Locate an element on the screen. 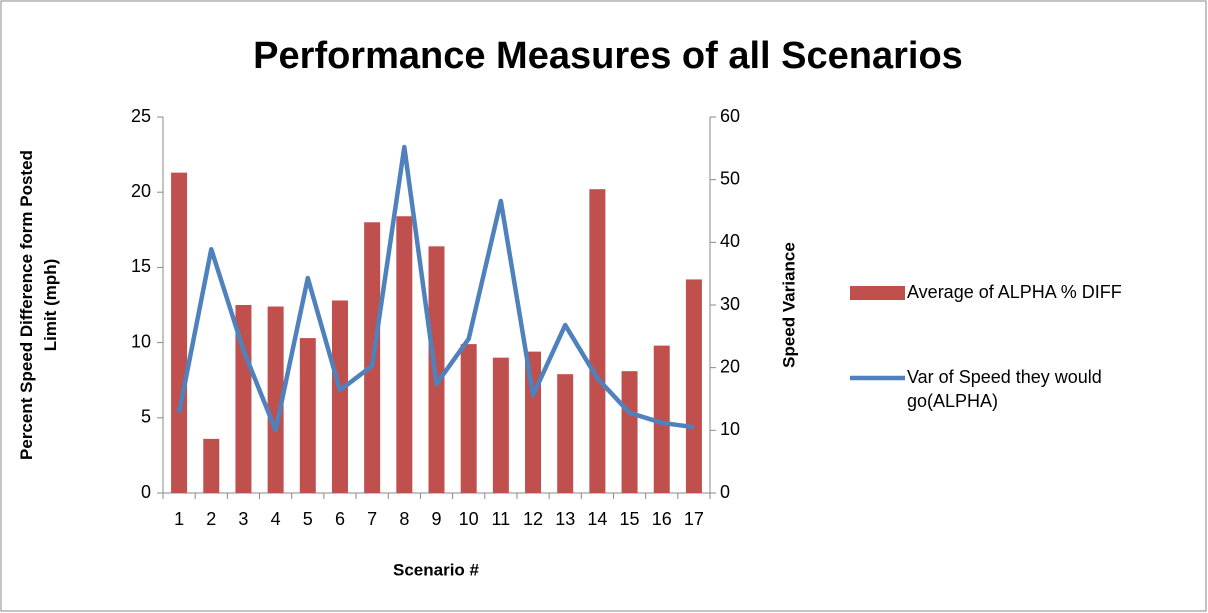  x-tick-label: 17 is located at coordinates (694, 519).